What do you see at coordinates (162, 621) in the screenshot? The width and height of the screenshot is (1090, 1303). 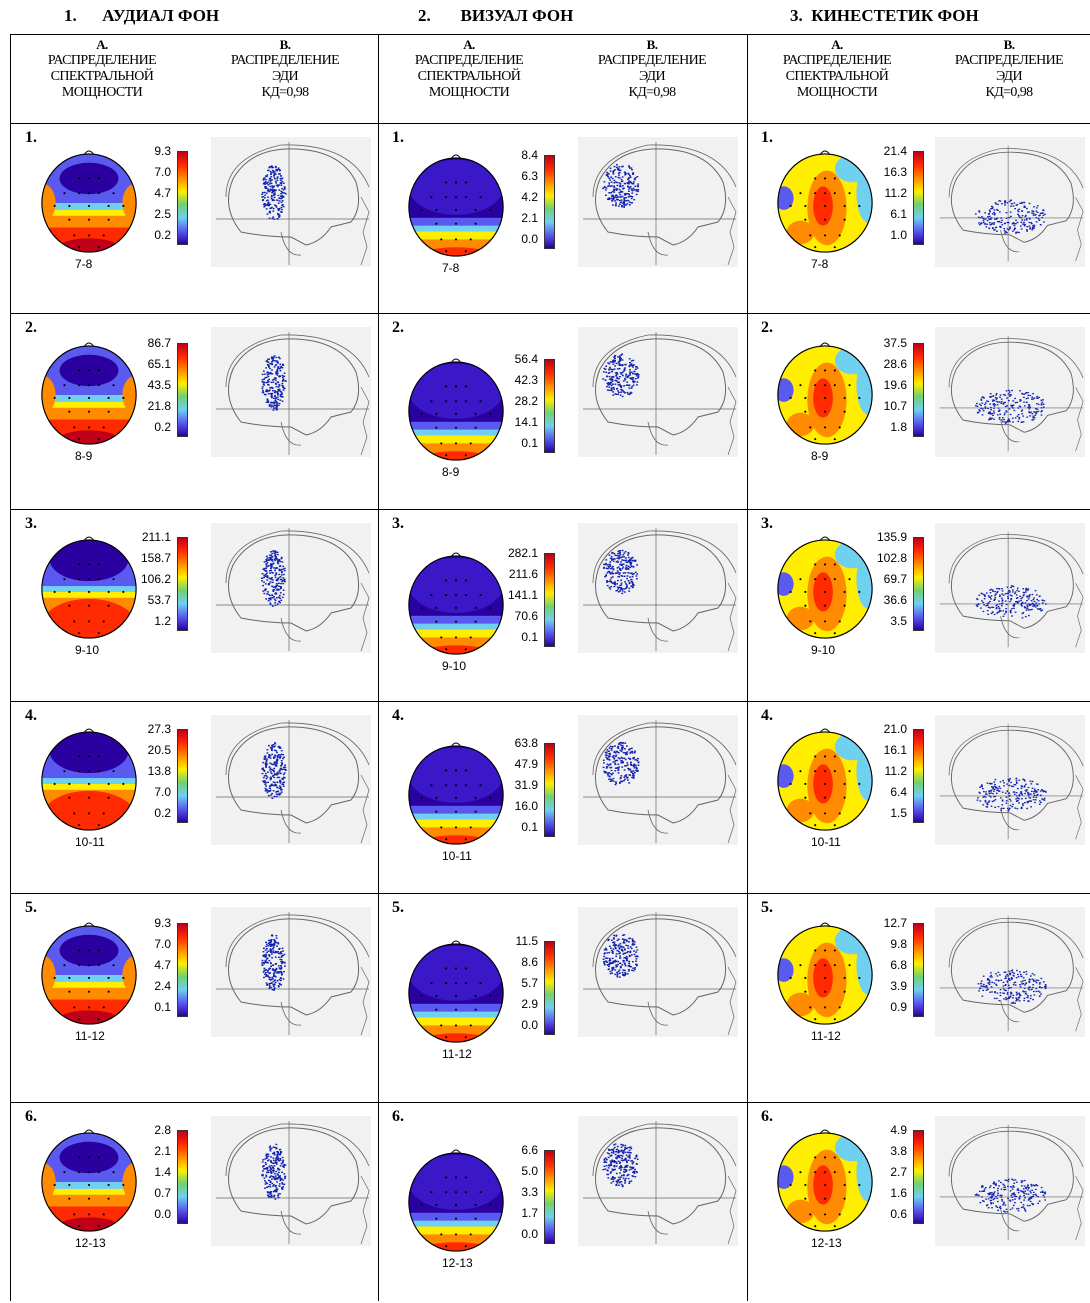 I see `scale-value: 1.2` at bounding box center [162, 621].